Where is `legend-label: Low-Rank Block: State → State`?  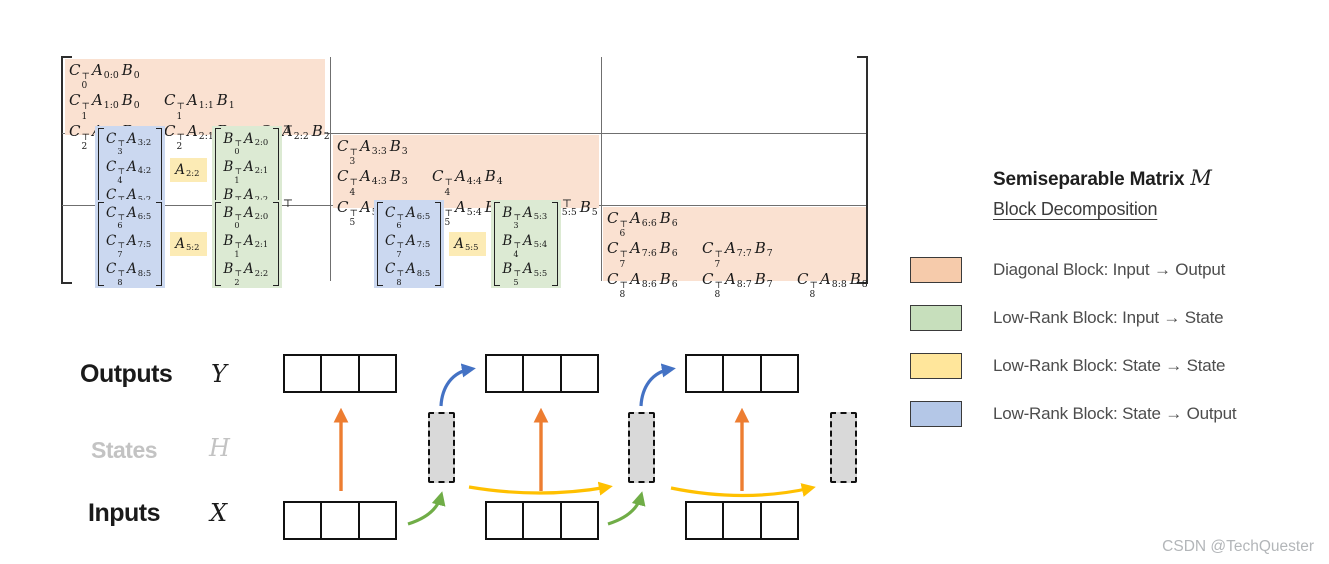
legend-label: Low-Rank Block: State → State is located at coordinates (1109, 365).